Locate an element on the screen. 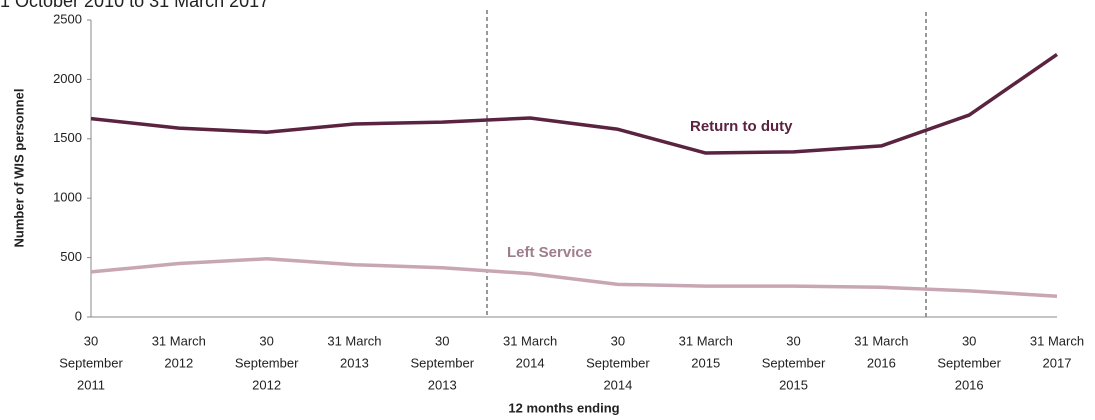  series-label: Left Service is located at coordinates (549, 252).